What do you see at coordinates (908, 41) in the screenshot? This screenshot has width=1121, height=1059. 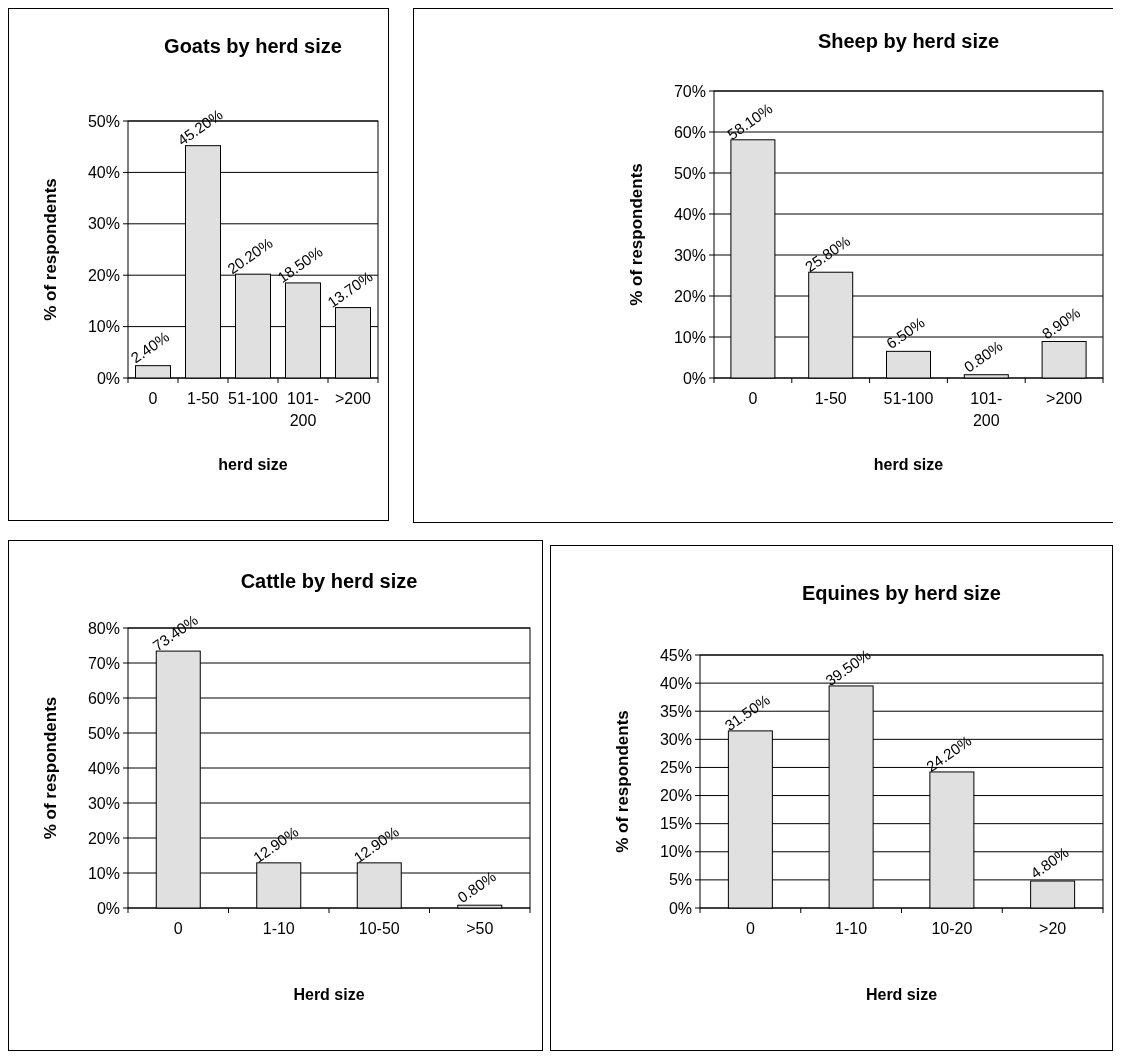 I see `chart-title: Sheep by herd size` at bounding box center [908, 41].